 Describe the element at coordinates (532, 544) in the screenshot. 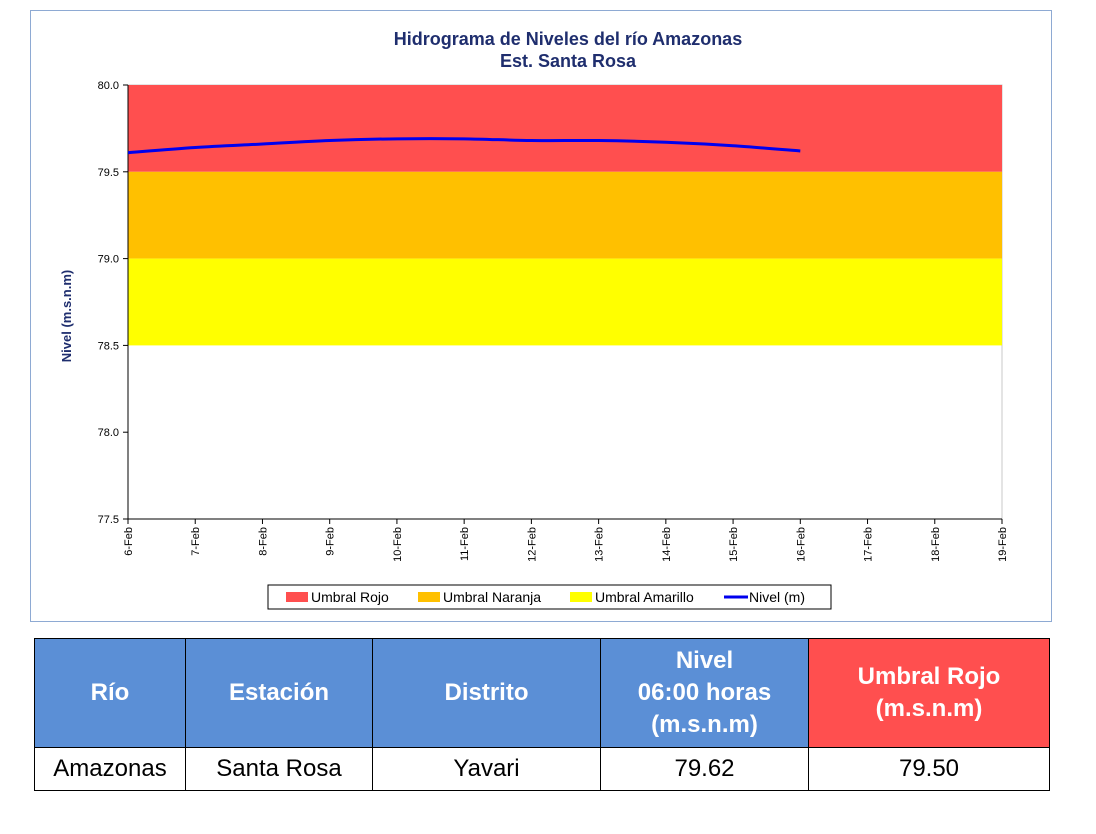

I see `x-tick-label: 12-Feb` at that location.